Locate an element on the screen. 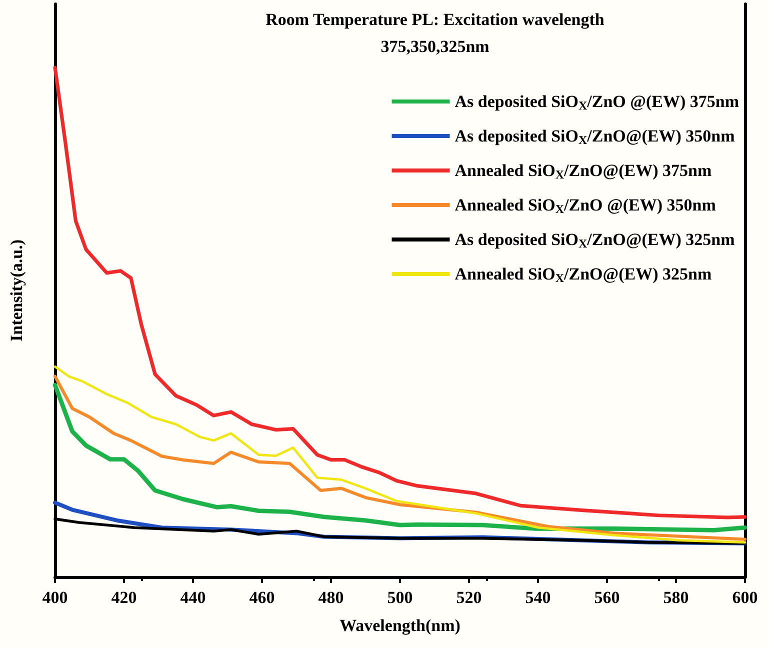  x-tick-label: 480 is located at coordinates (331, 597).